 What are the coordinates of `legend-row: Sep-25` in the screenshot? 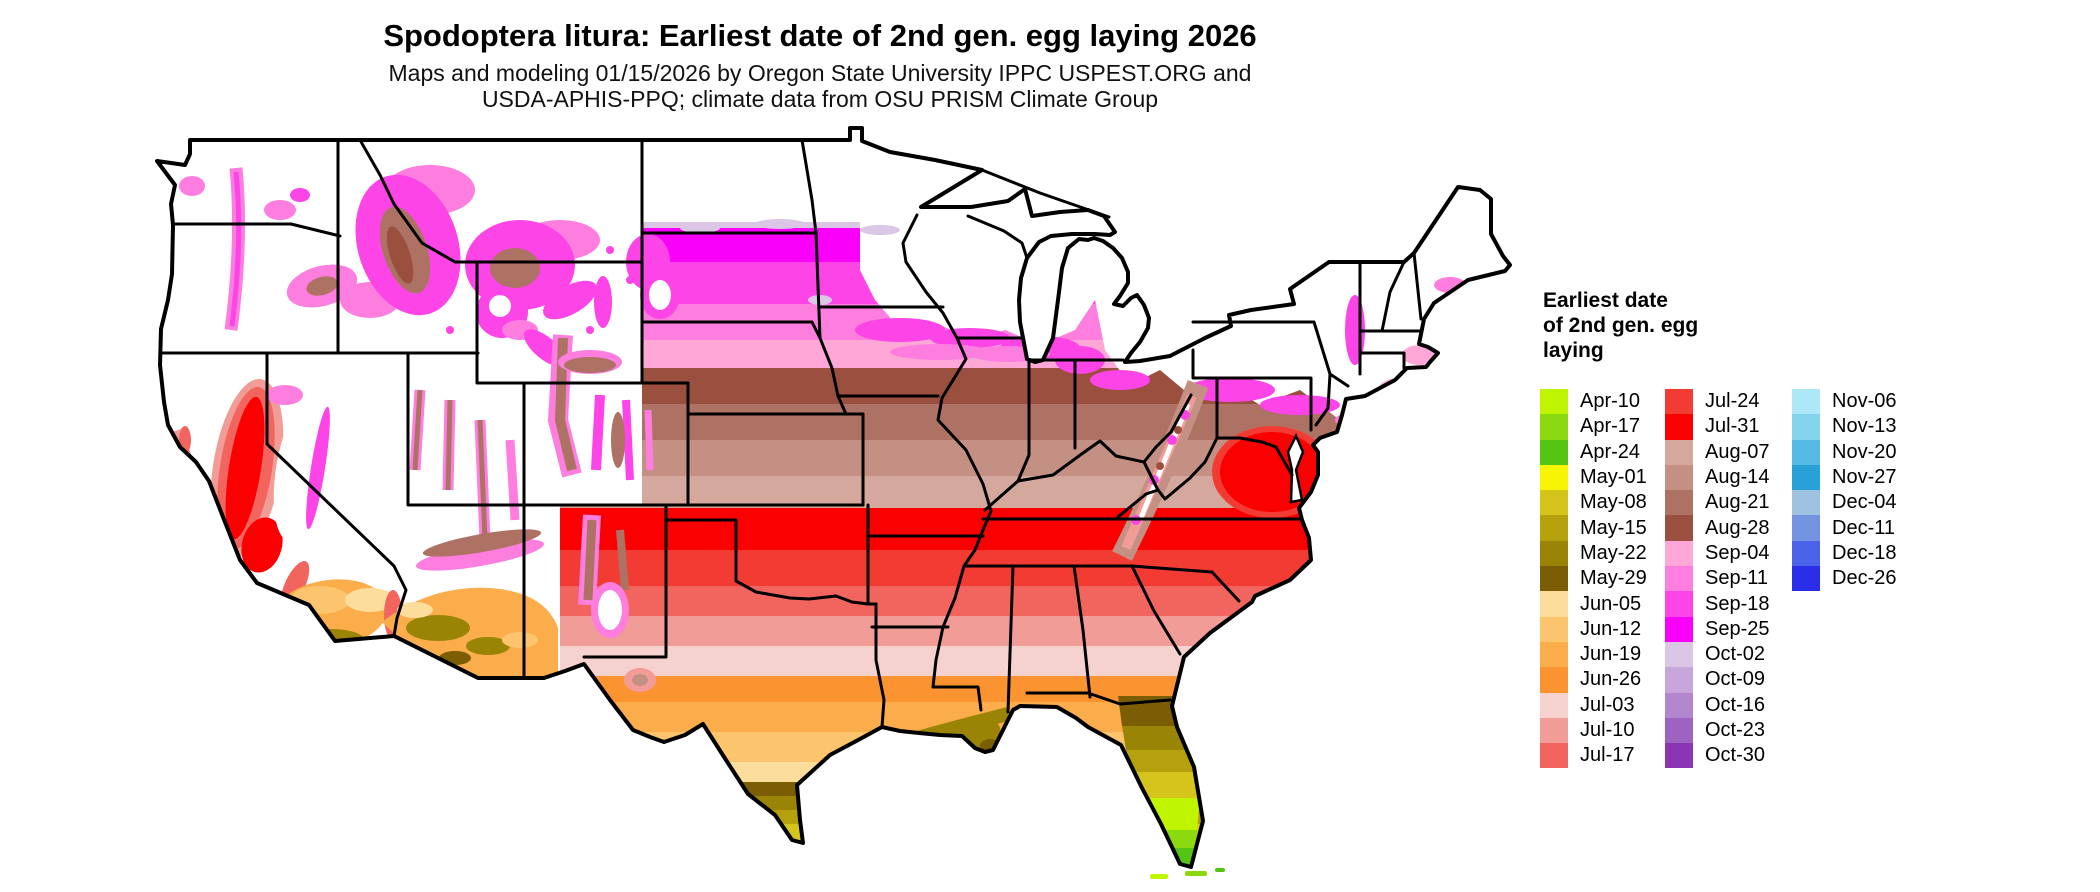 It's located at (1717, 629).